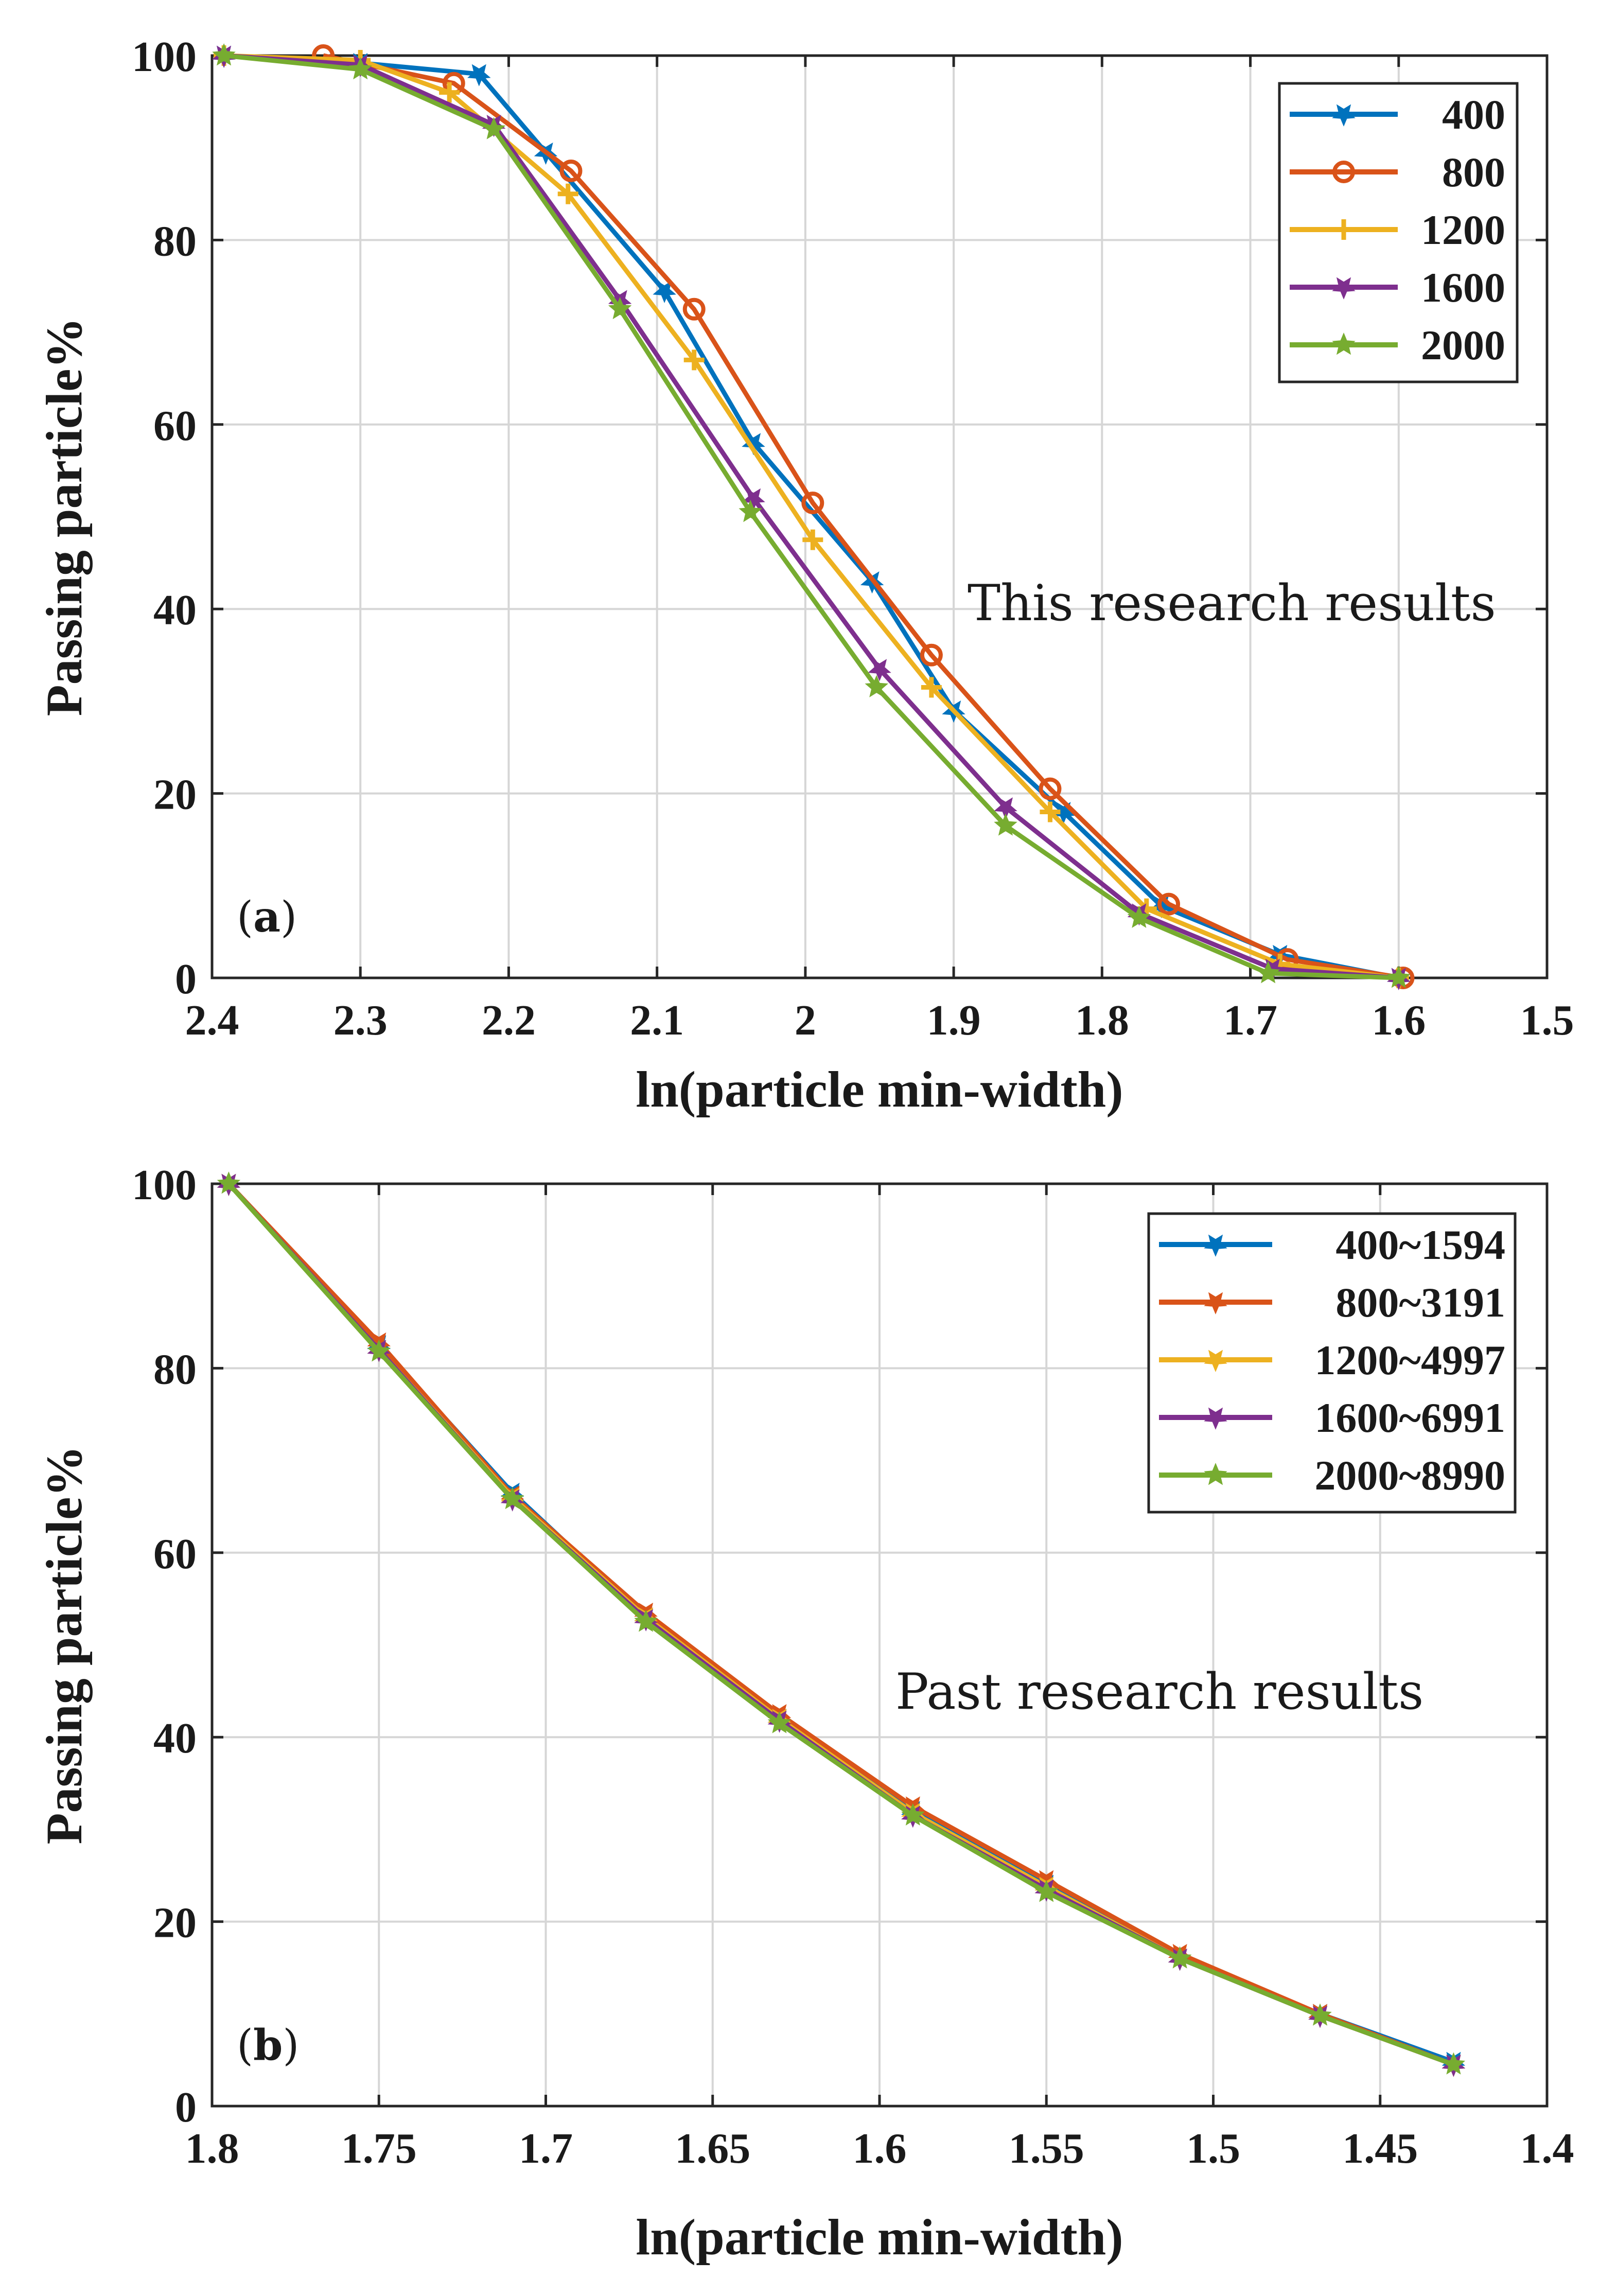 This screenshot has width=1617, height=2296. I want to click on a-legend-item-1600: 1600, so click(1397, 287).